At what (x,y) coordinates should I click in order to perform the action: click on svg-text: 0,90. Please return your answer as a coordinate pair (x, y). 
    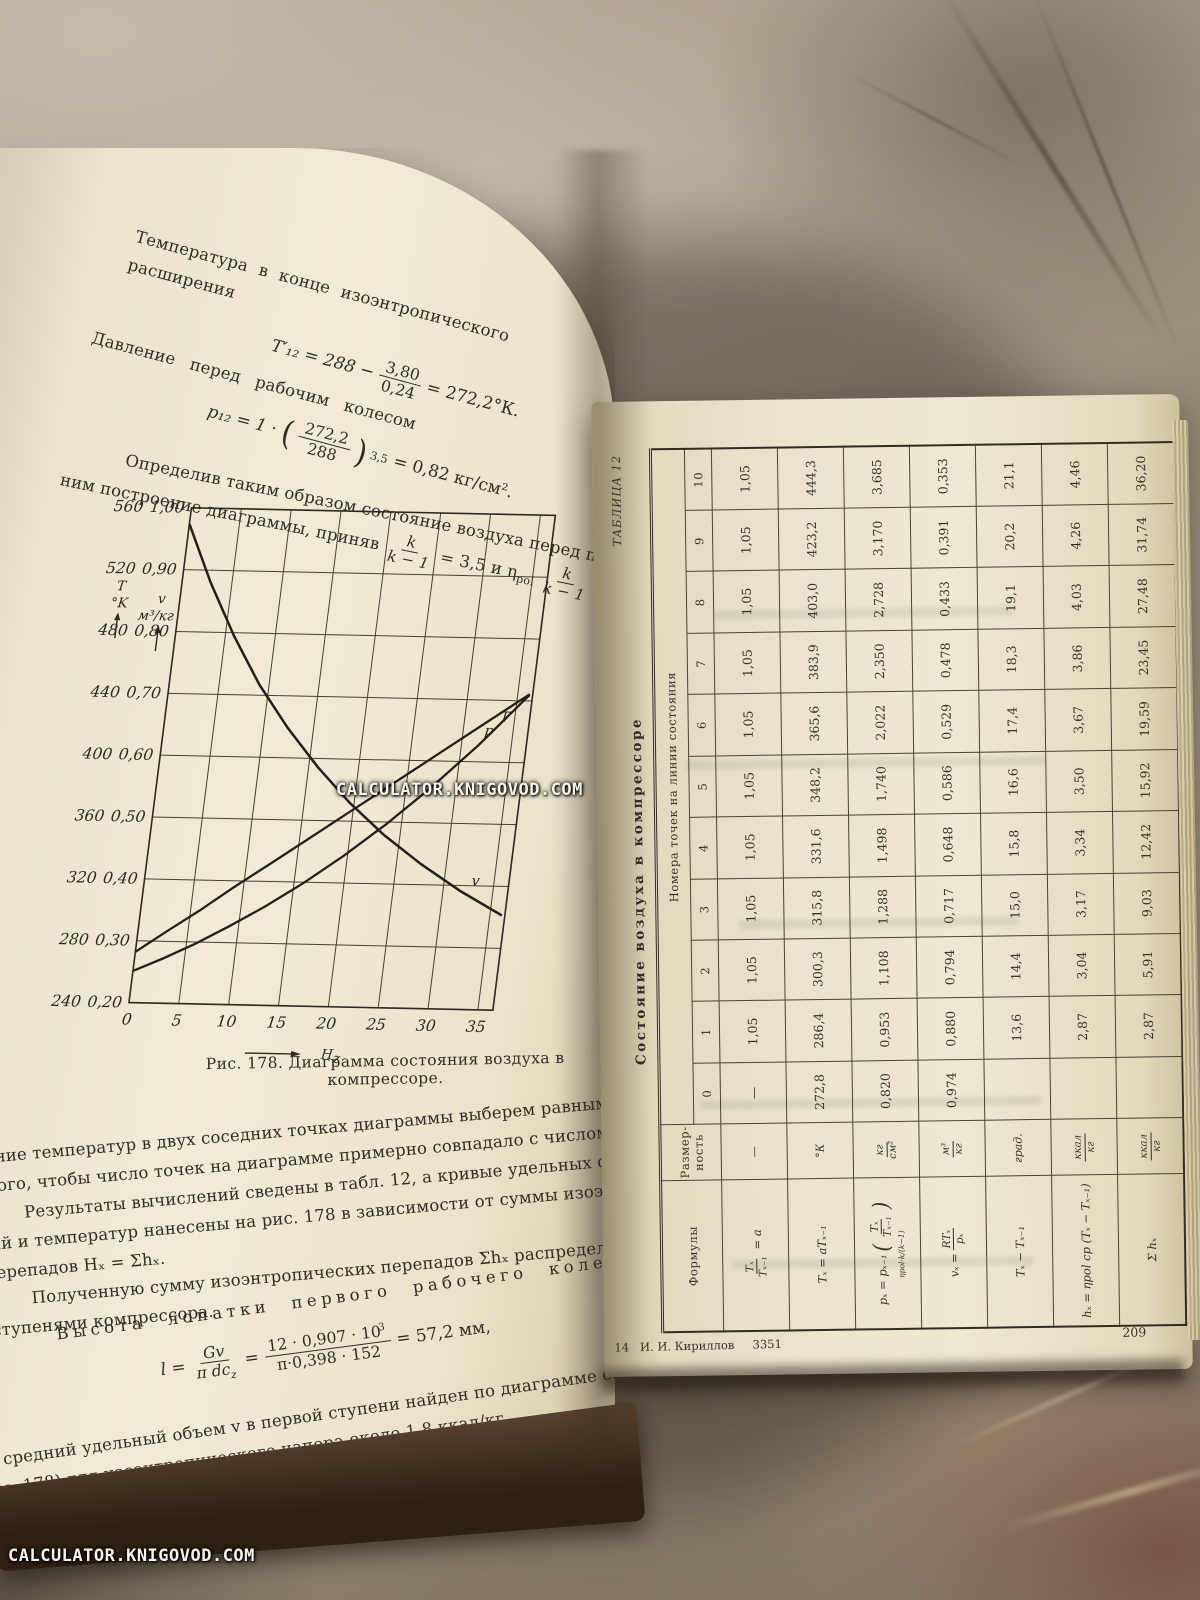
    Looking at the image, I should click on (159, 569).